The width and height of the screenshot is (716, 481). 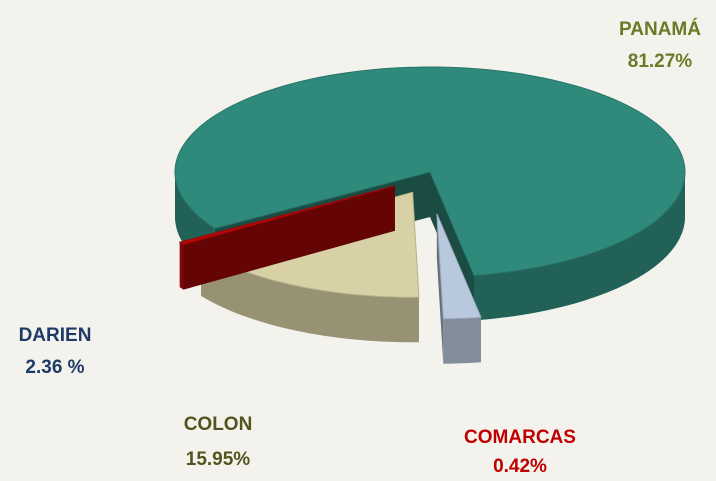 What do you see at coordinates (520, 466) in the screenshot?
I see `slice-value-label: 0.42%` at bounding box center [520, 466].